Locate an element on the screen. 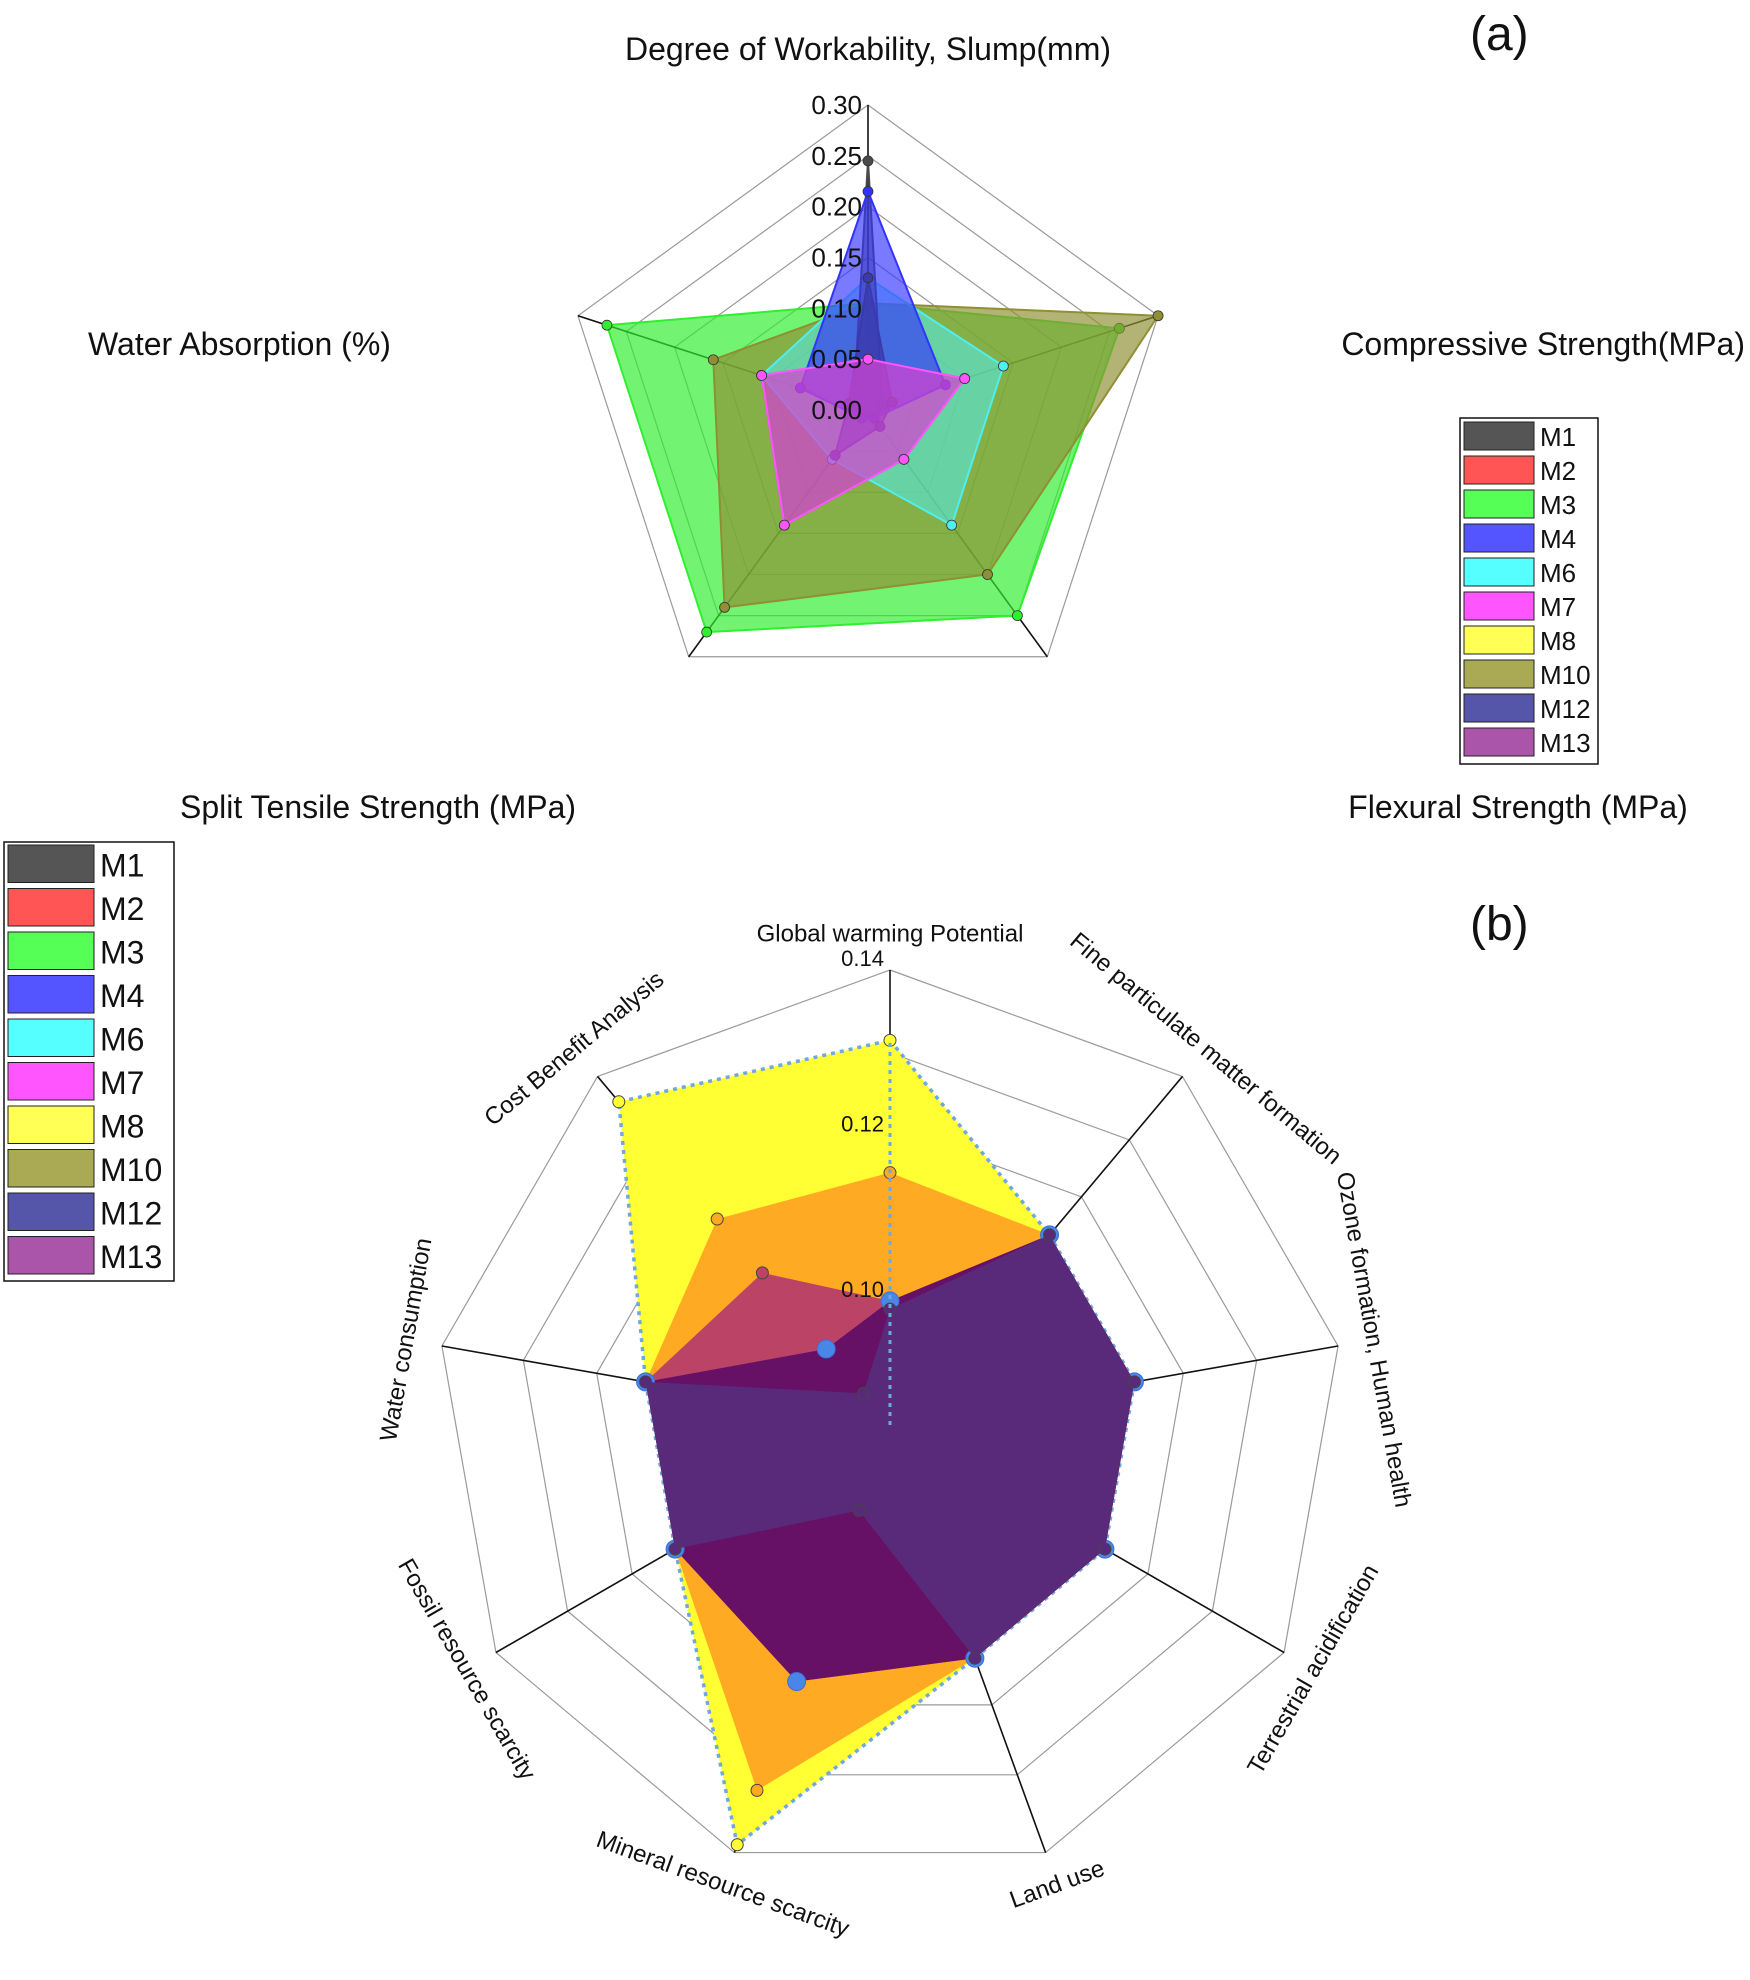 This screenshot has height=1980, width=1750. legend-b-swatch-m8 is located at coordinates (51, 1124).